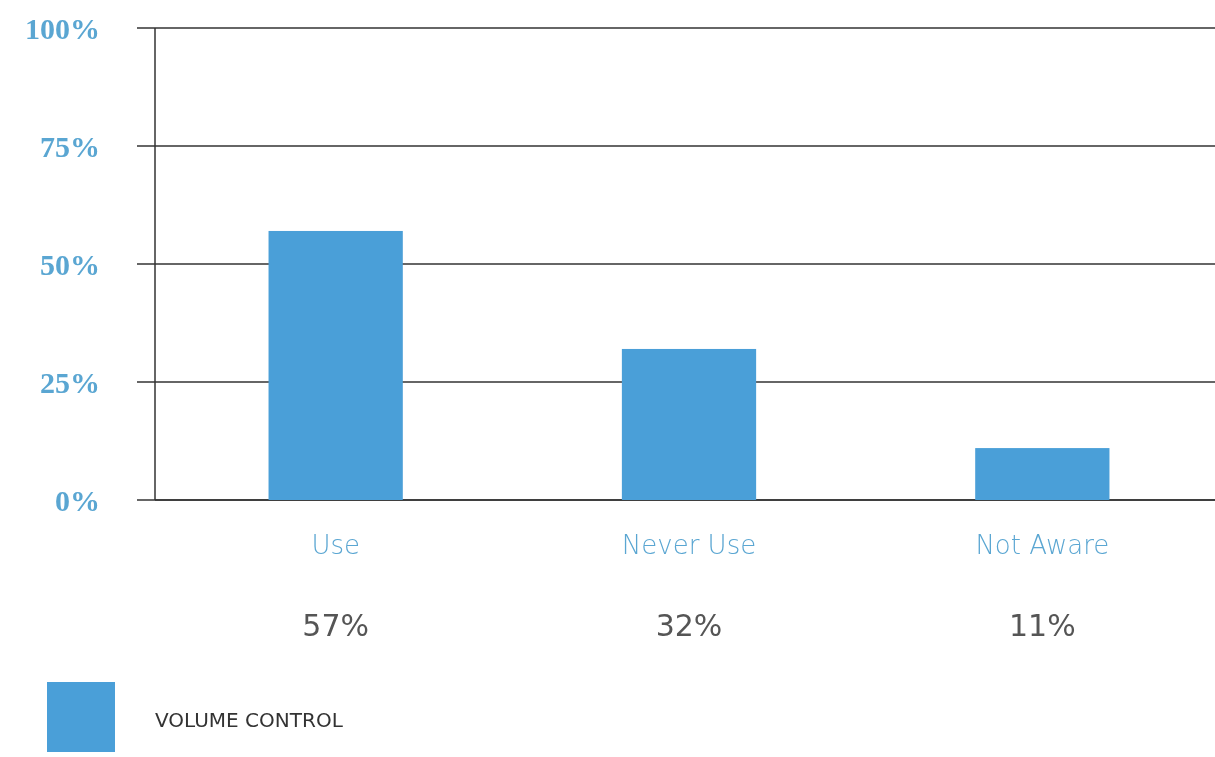 The height and width of the screenshot is (757, 1215). Describe the element at coordinates (62, 28) in the screenshot. I see `y-tick-label: 100%` at that location.